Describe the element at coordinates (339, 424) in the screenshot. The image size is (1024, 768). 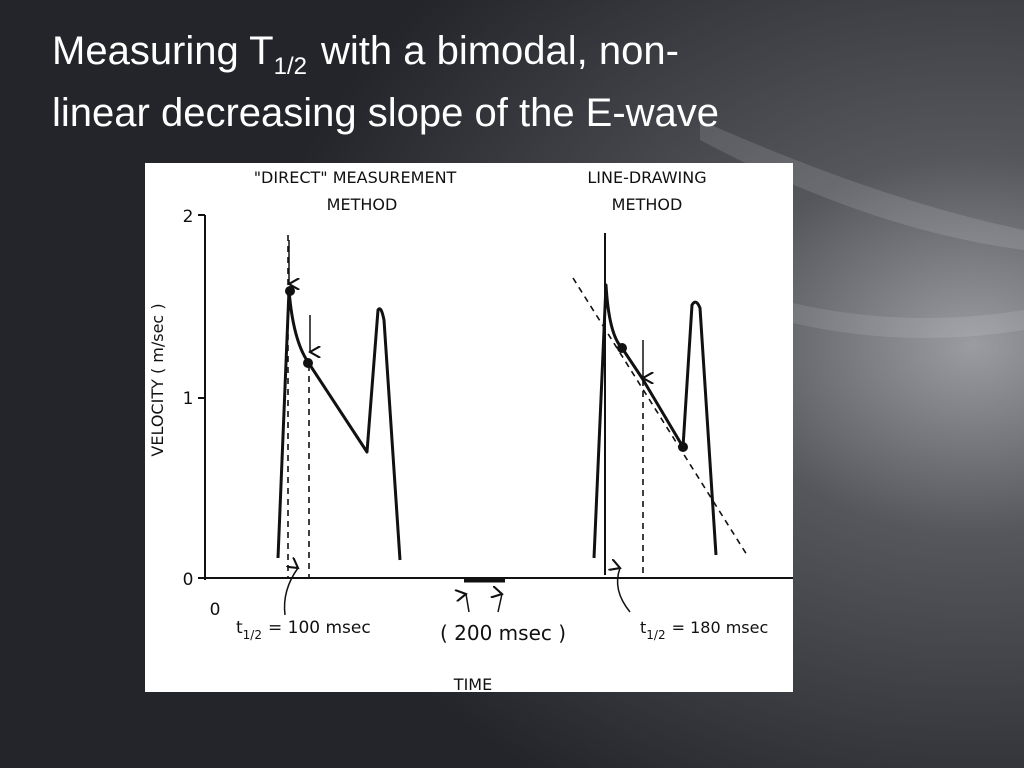
I see `waveform-left` at that location.